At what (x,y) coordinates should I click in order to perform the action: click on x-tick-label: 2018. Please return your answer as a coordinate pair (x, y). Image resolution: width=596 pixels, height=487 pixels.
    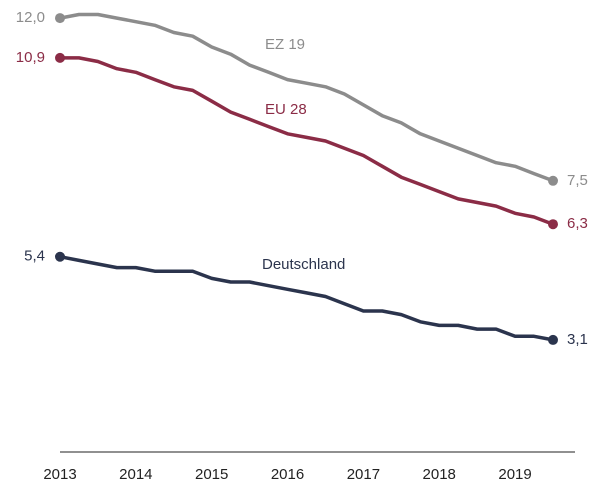
    Looking at the image, I should click on (439, 474).